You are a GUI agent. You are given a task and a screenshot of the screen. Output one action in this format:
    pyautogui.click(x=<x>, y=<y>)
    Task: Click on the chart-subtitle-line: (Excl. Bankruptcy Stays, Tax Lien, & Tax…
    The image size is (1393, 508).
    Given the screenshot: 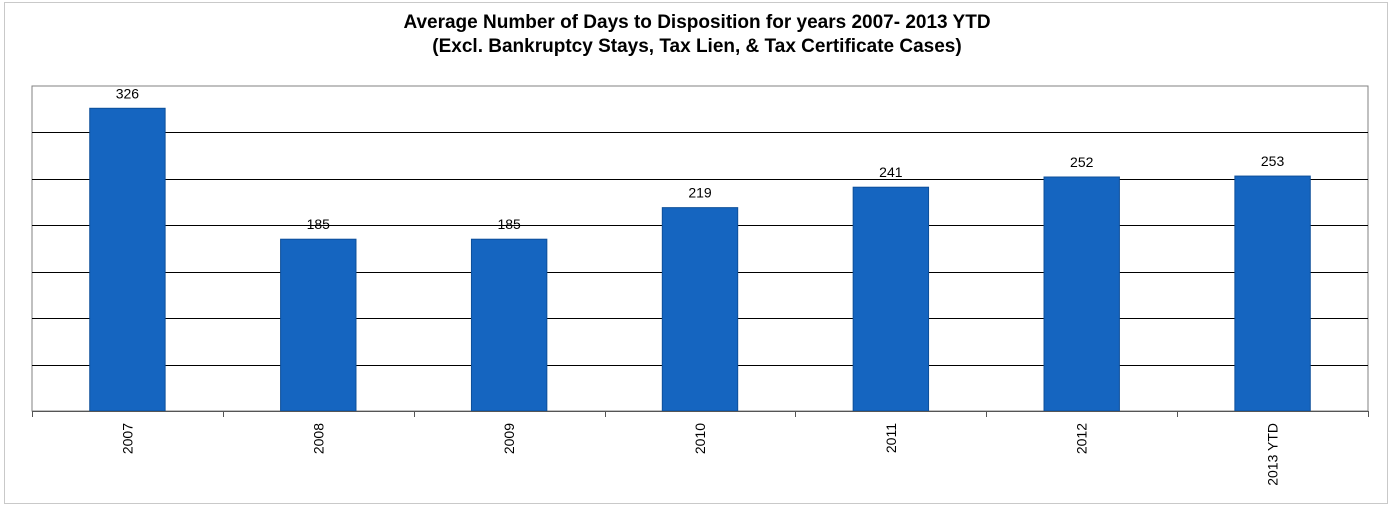 What is the action you would take?
    pyautogui.click(x=697, y=46)
    